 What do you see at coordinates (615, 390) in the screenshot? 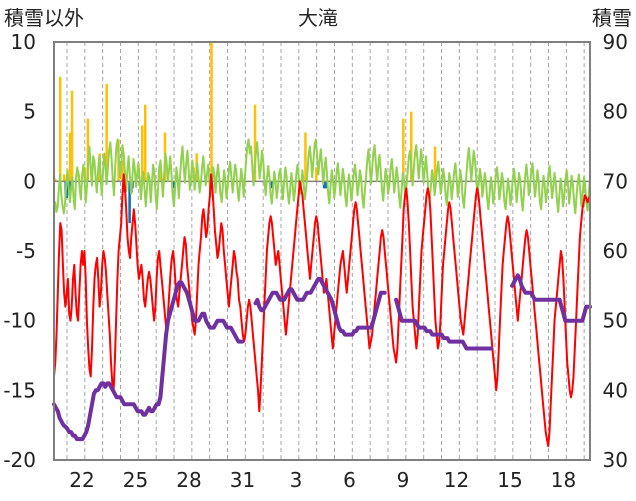
I see `right-tick-label: 40` at bounding box center [615, 390].